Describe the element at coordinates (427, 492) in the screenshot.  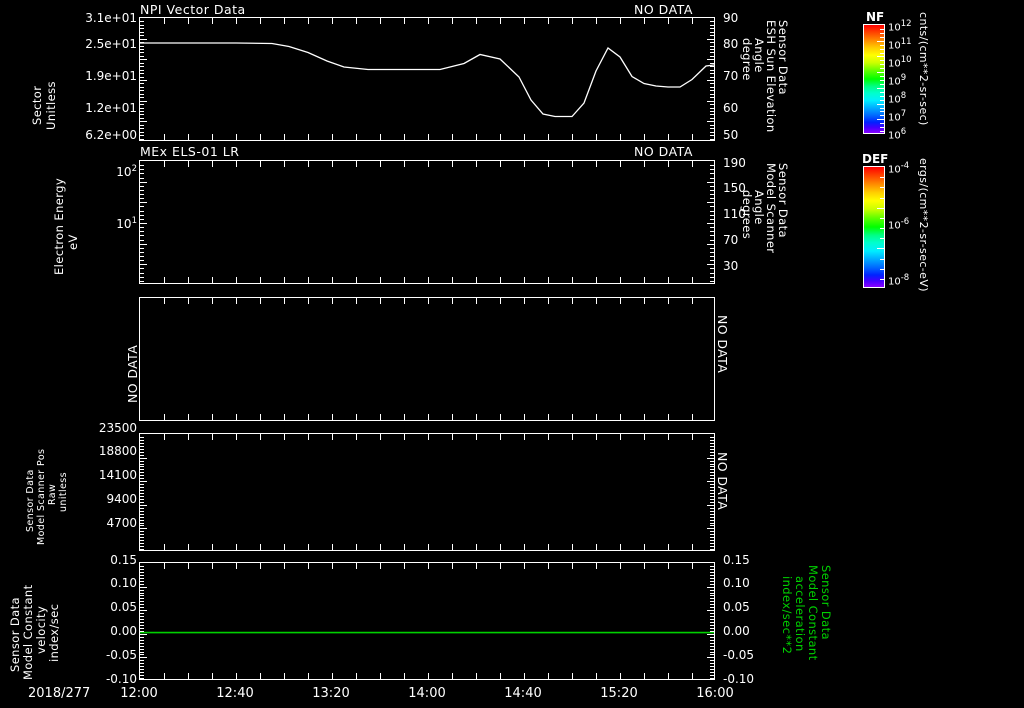
I see `panel-4-plot-area` at that location.